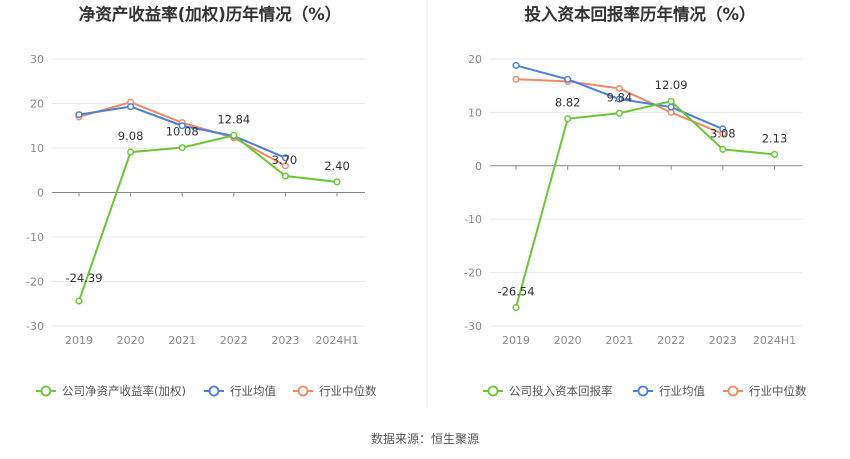 The image size is (850, 459). I want to click on legend: 公司净资产收益率(加权) 行业均值 行业中位数, so click(206, 391).